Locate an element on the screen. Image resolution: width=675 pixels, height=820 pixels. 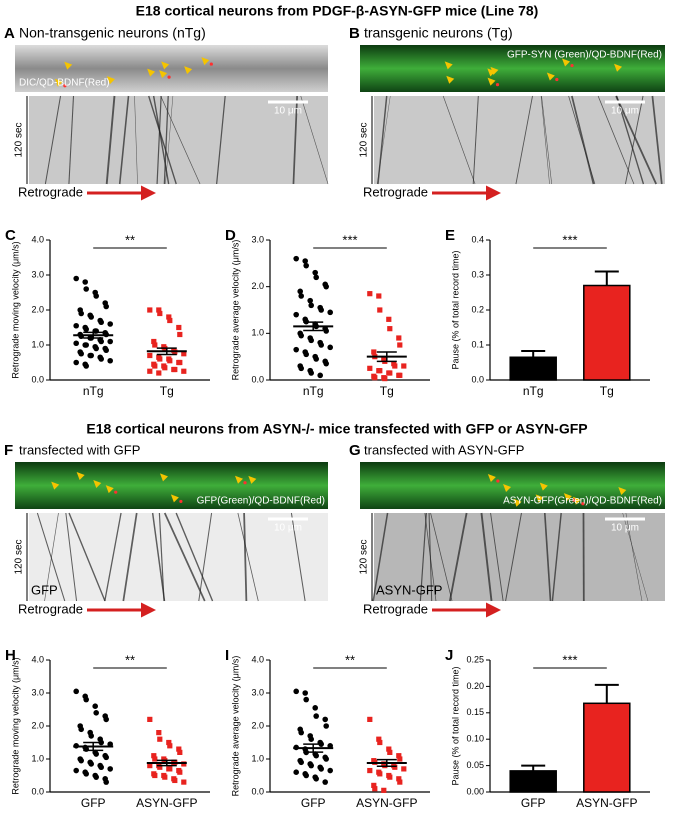
y-tick-label: 0.25 is located at coordinates (475, 659).